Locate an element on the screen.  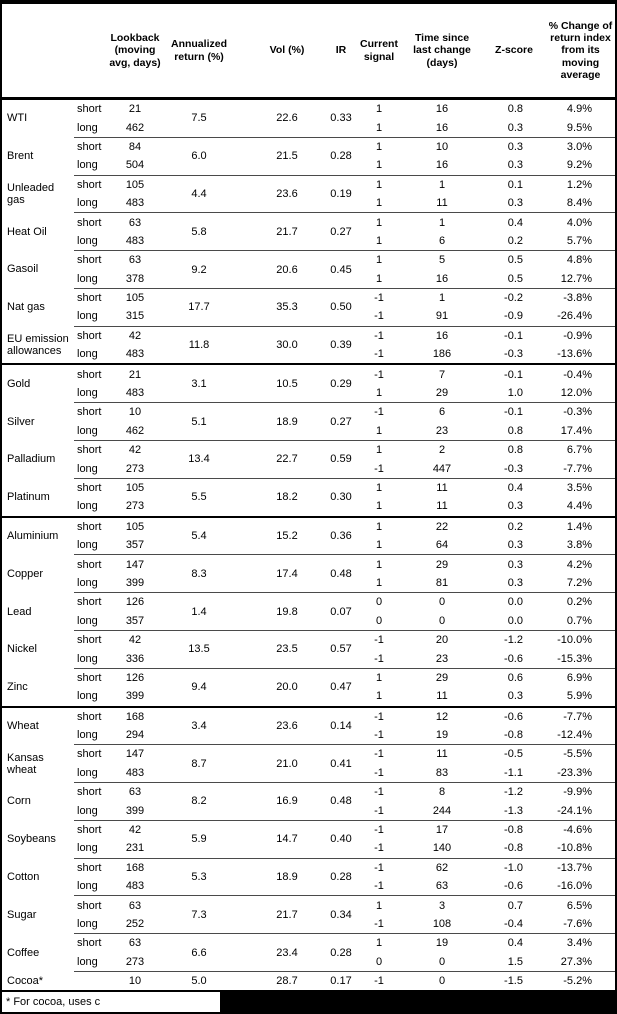
vol-value: 35.3 is located at coordinates (287, 307).